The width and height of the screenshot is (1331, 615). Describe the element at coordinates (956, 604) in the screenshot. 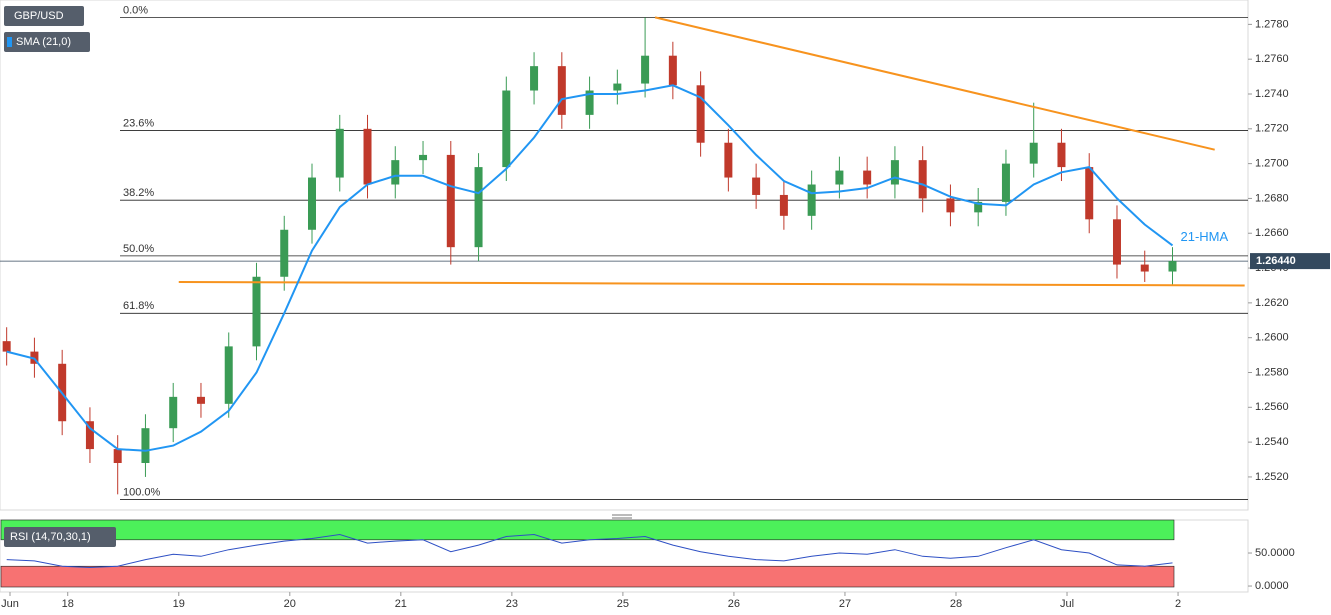

I see `x-tick-label: 28` at that location.